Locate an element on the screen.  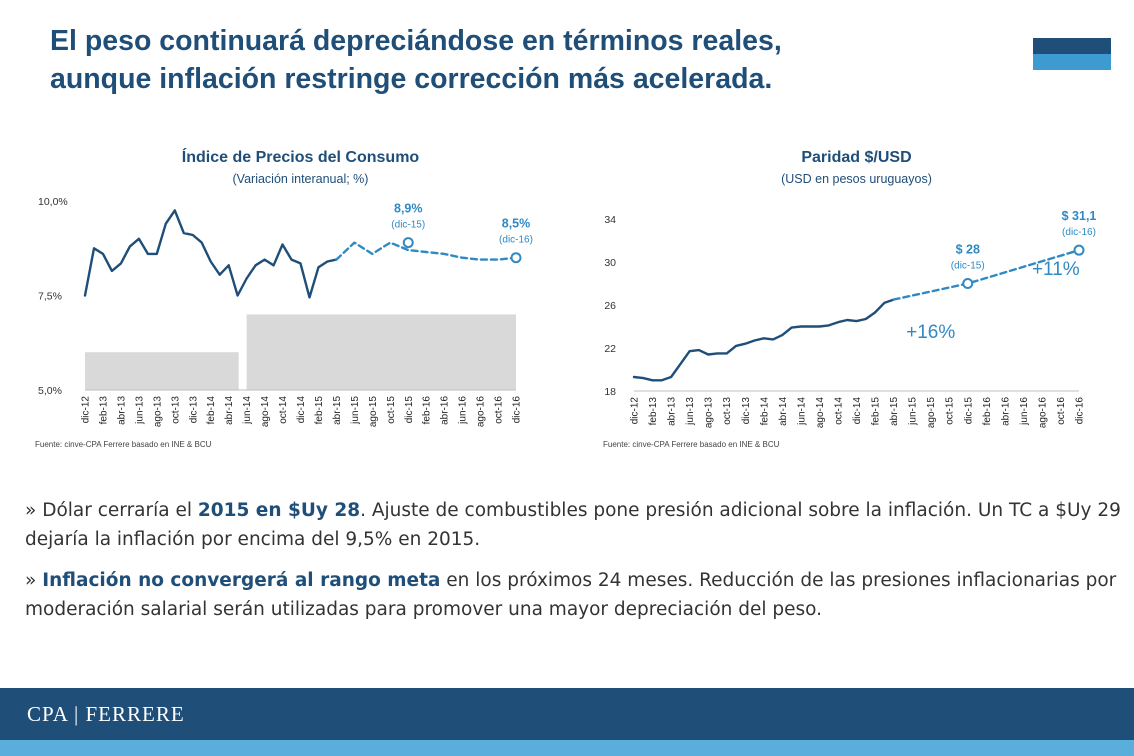
projection-line is located at coordinates (426, 251).